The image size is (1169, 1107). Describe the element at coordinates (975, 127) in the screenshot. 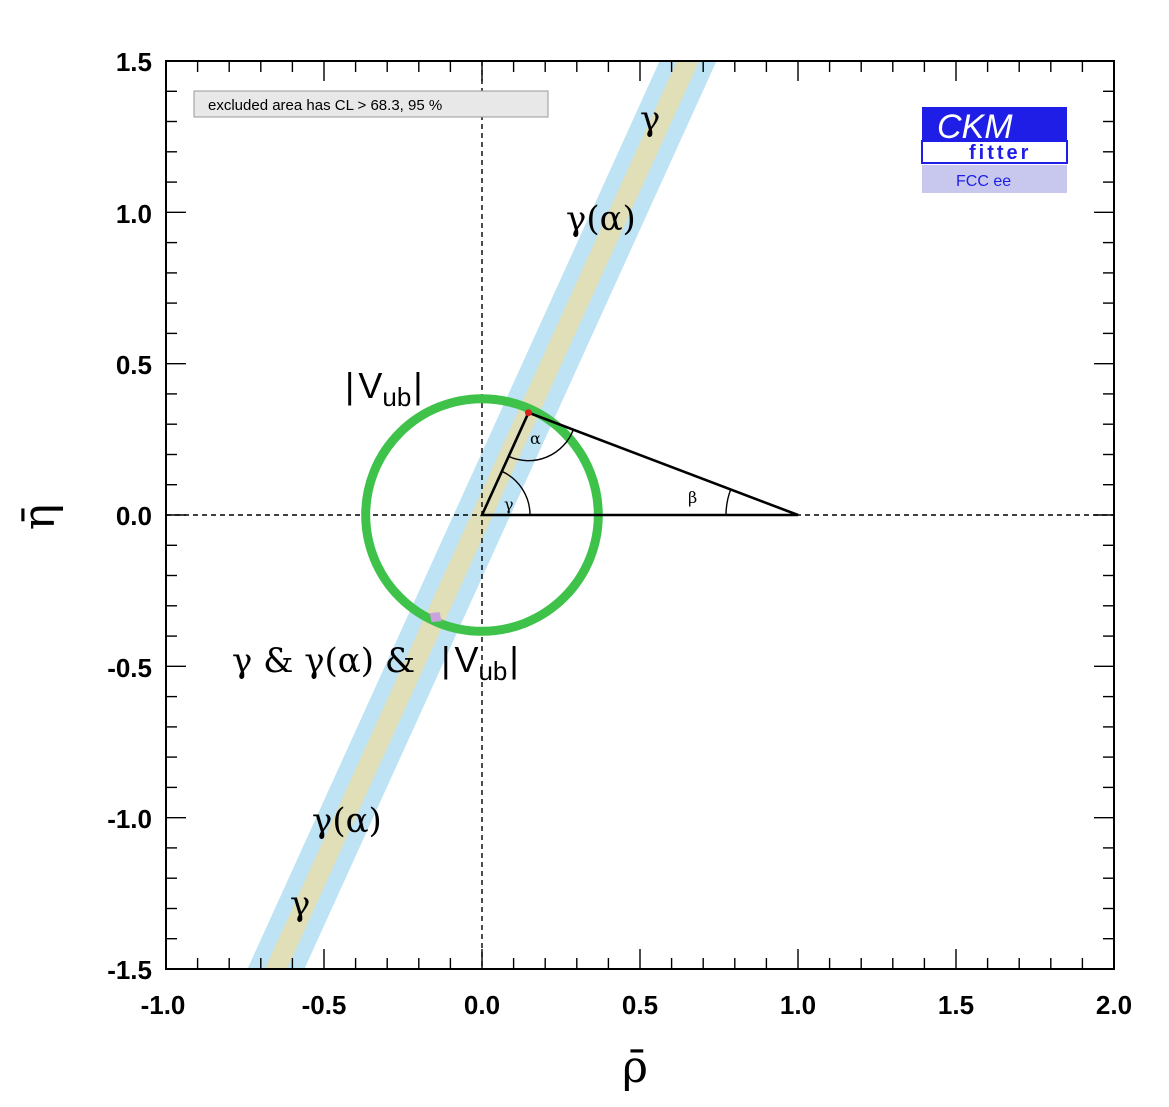

I see `logo-main-text: CKM` at that location.